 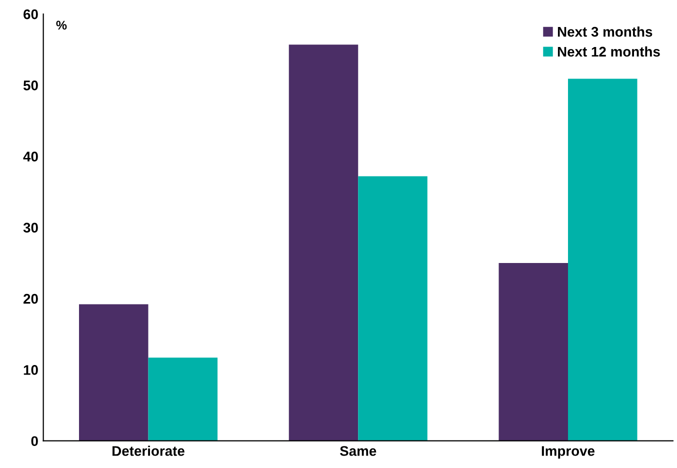 What do you see at coordinates (148, 451) in the screenshot?
I see `x-tick-label: Deteriorate` at bounding box center [148, 451].